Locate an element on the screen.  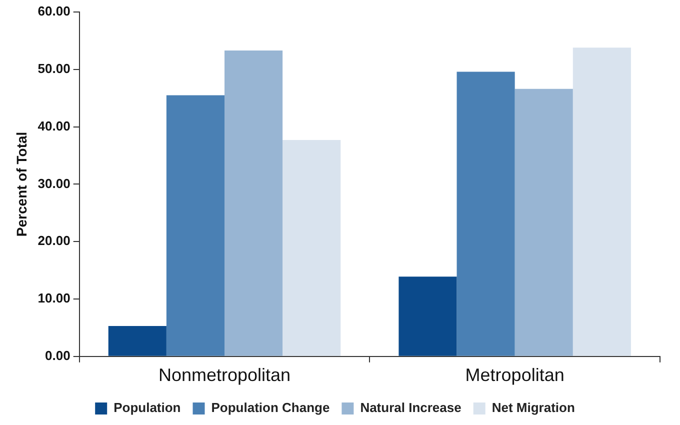
y-tick-label: 40.00 is located at coordinates (54, 126).